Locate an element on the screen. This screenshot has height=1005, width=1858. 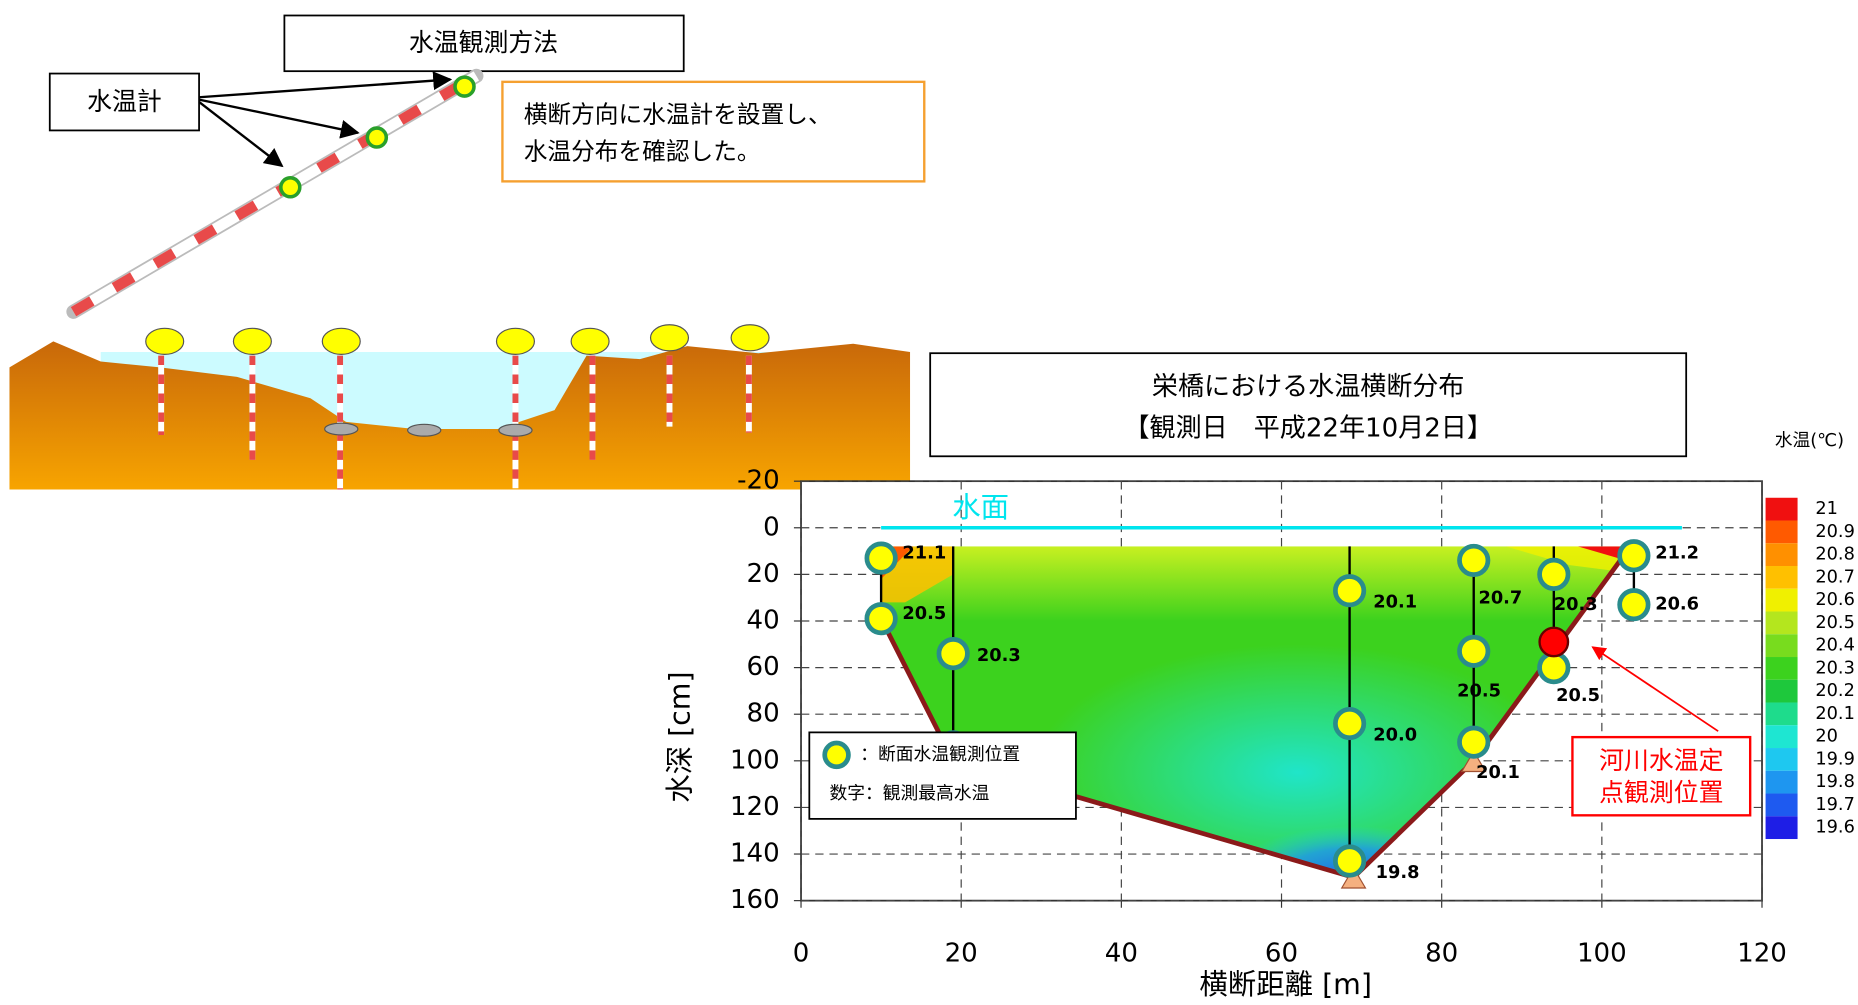
colorbar-label: 20.3 is located at coordinates (1835, 668).